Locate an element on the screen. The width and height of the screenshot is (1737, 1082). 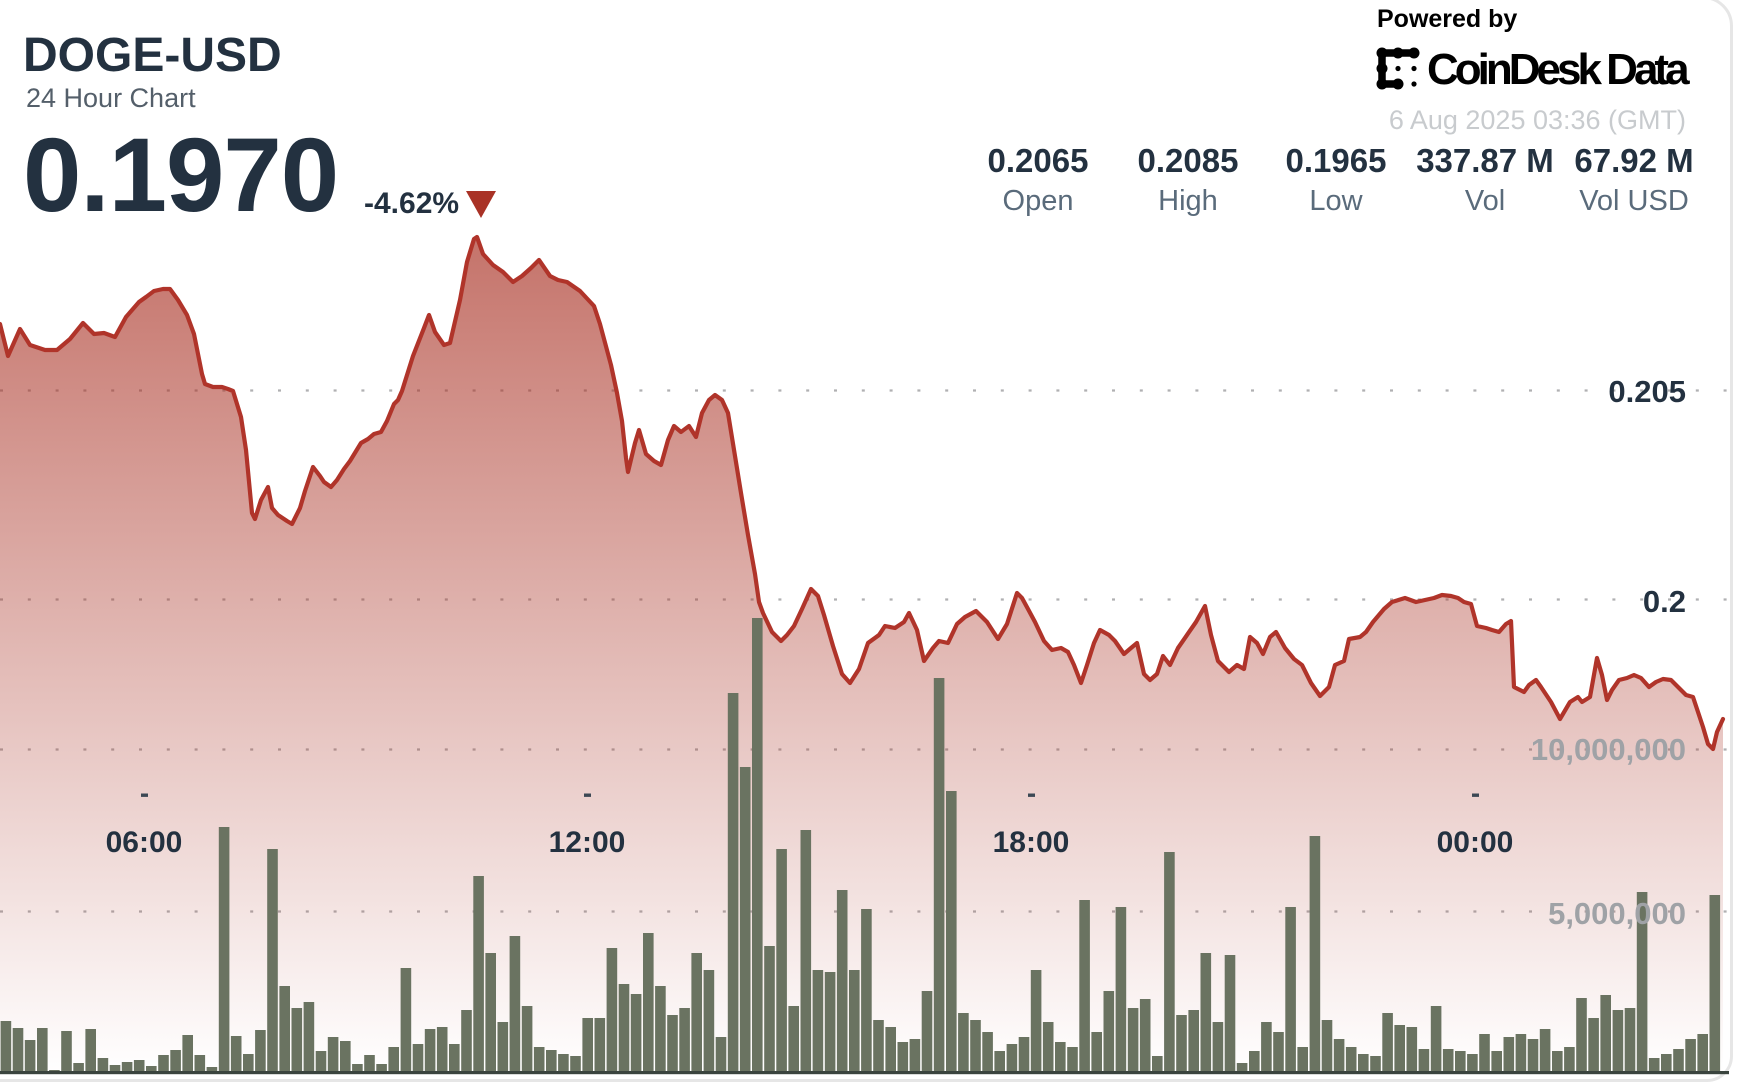
svg-text: 18:00 is located at coordinates (1031, 842).